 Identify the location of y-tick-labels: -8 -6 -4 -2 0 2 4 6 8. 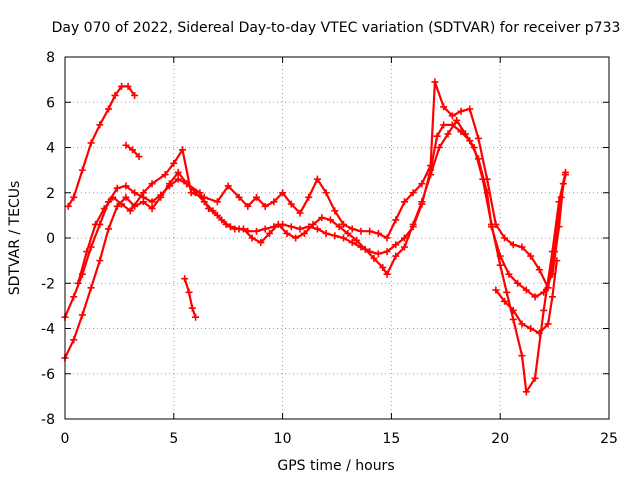
(48, 239).